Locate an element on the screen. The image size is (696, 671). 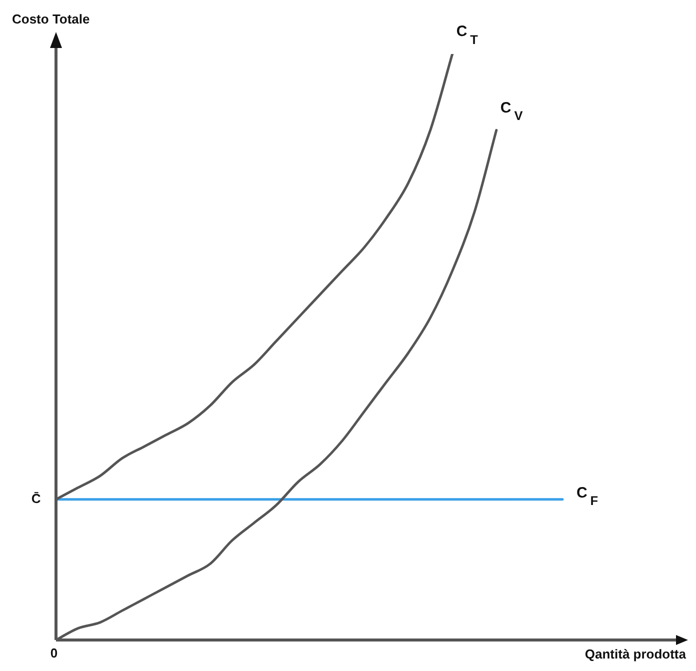
text: 0 is located at coordinates (54, 653).